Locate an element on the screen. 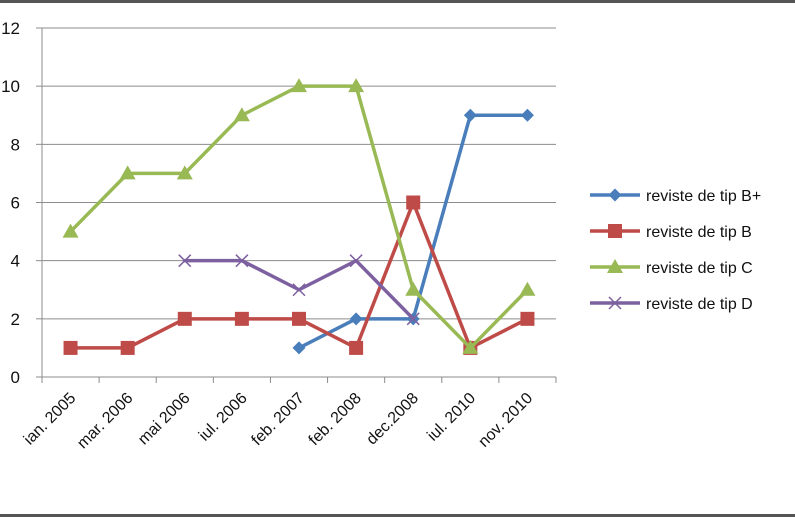 The width and height of the screenshot is (795, 517). x-tick-label: mar. 2006 is located at coordinates (105, 421).